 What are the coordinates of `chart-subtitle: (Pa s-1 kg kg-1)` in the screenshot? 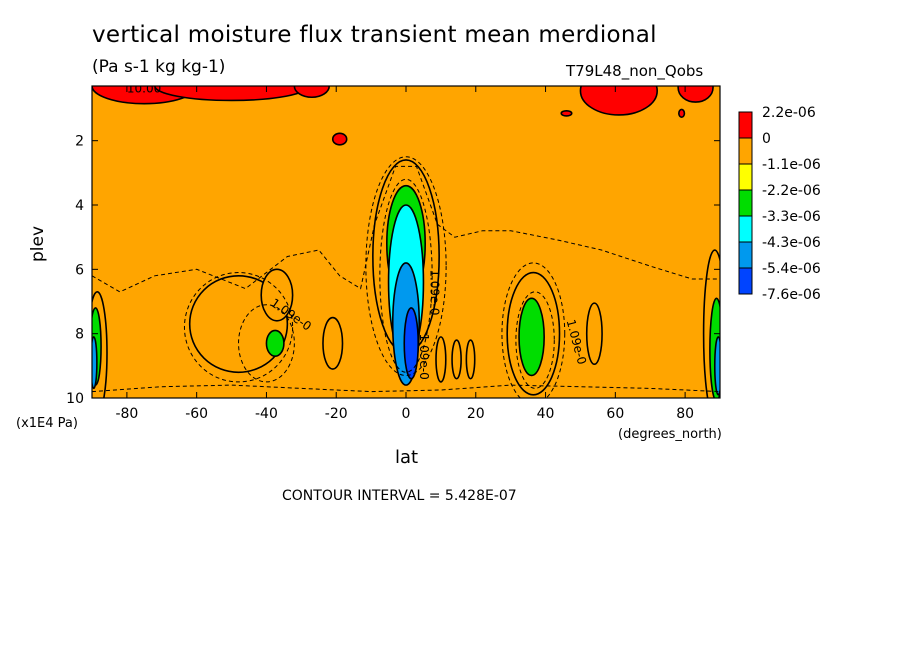 It's located at (159, 67).